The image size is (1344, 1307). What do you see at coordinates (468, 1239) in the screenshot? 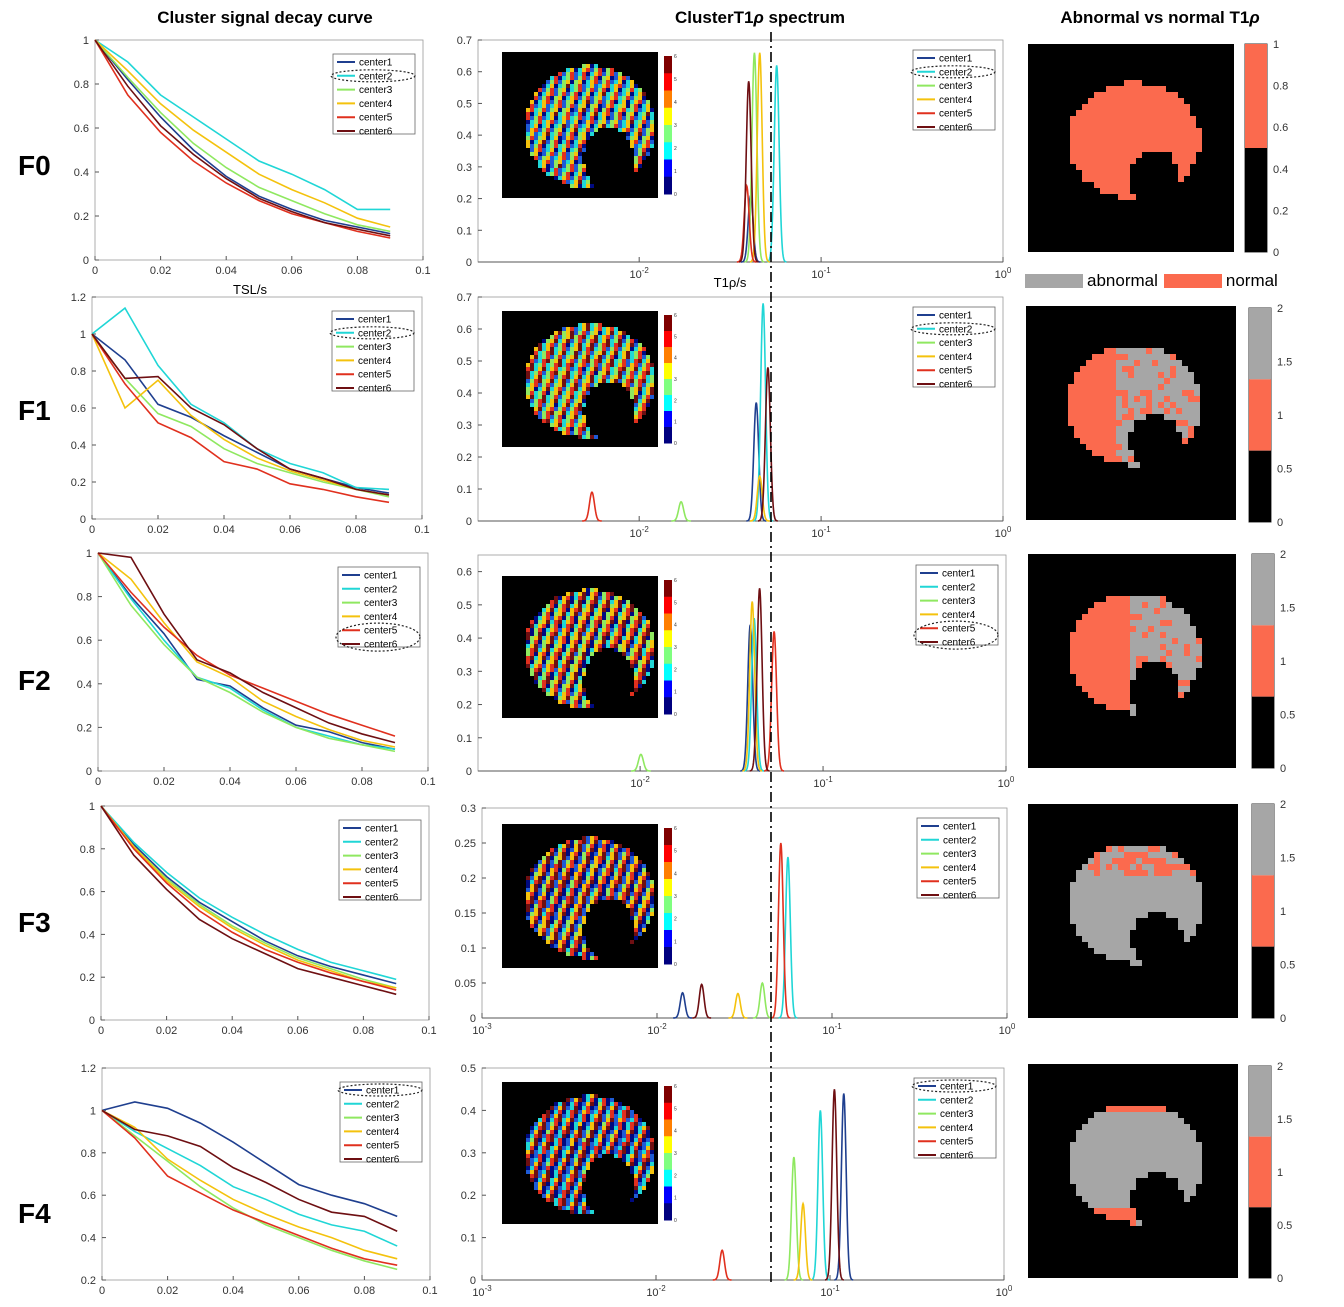
I see `y-tick-label: 0.1` at bounding box center [468, 1239].